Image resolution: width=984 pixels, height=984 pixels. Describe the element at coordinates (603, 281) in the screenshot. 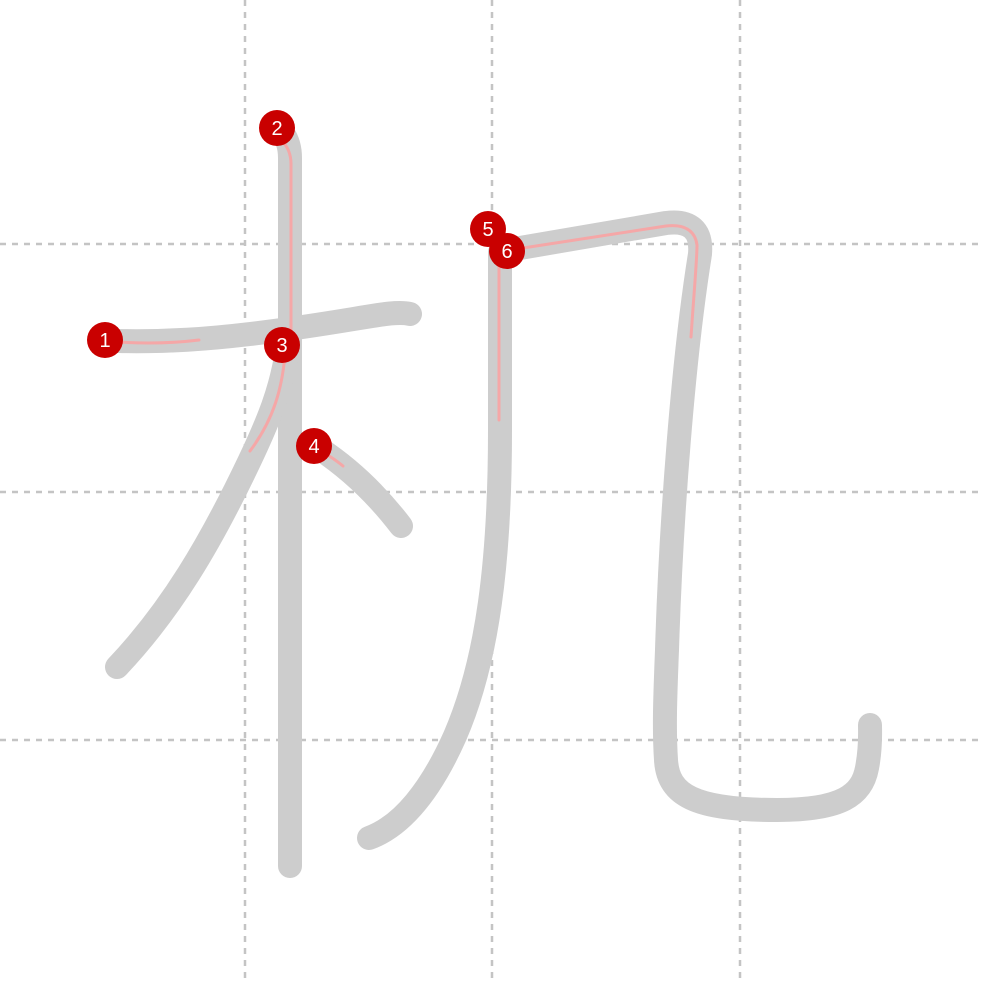

I see `stroke-6-guide` at that location.